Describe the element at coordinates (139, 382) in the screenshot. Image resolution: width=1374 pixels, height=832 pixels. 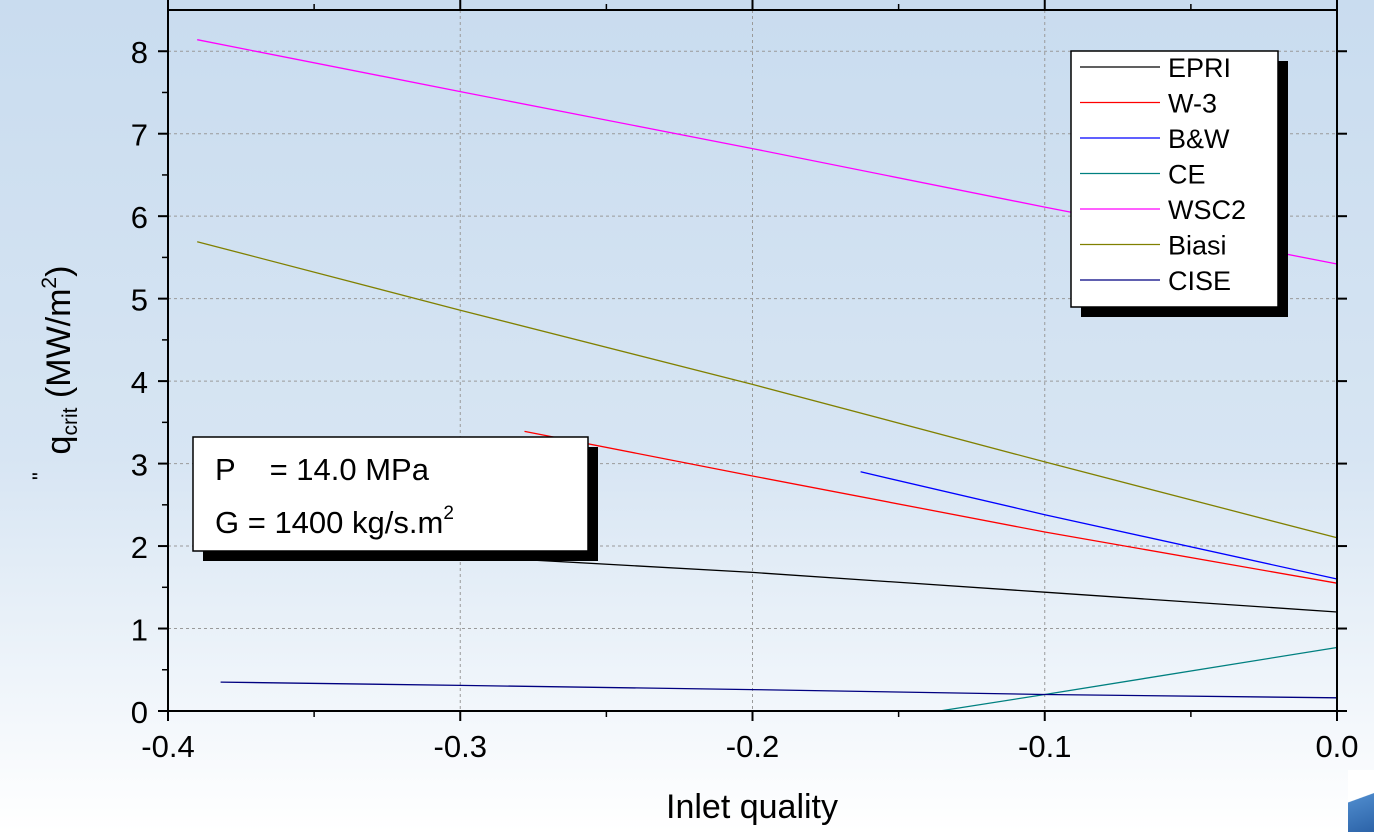
I see `y-tick-label: 4` at that location.